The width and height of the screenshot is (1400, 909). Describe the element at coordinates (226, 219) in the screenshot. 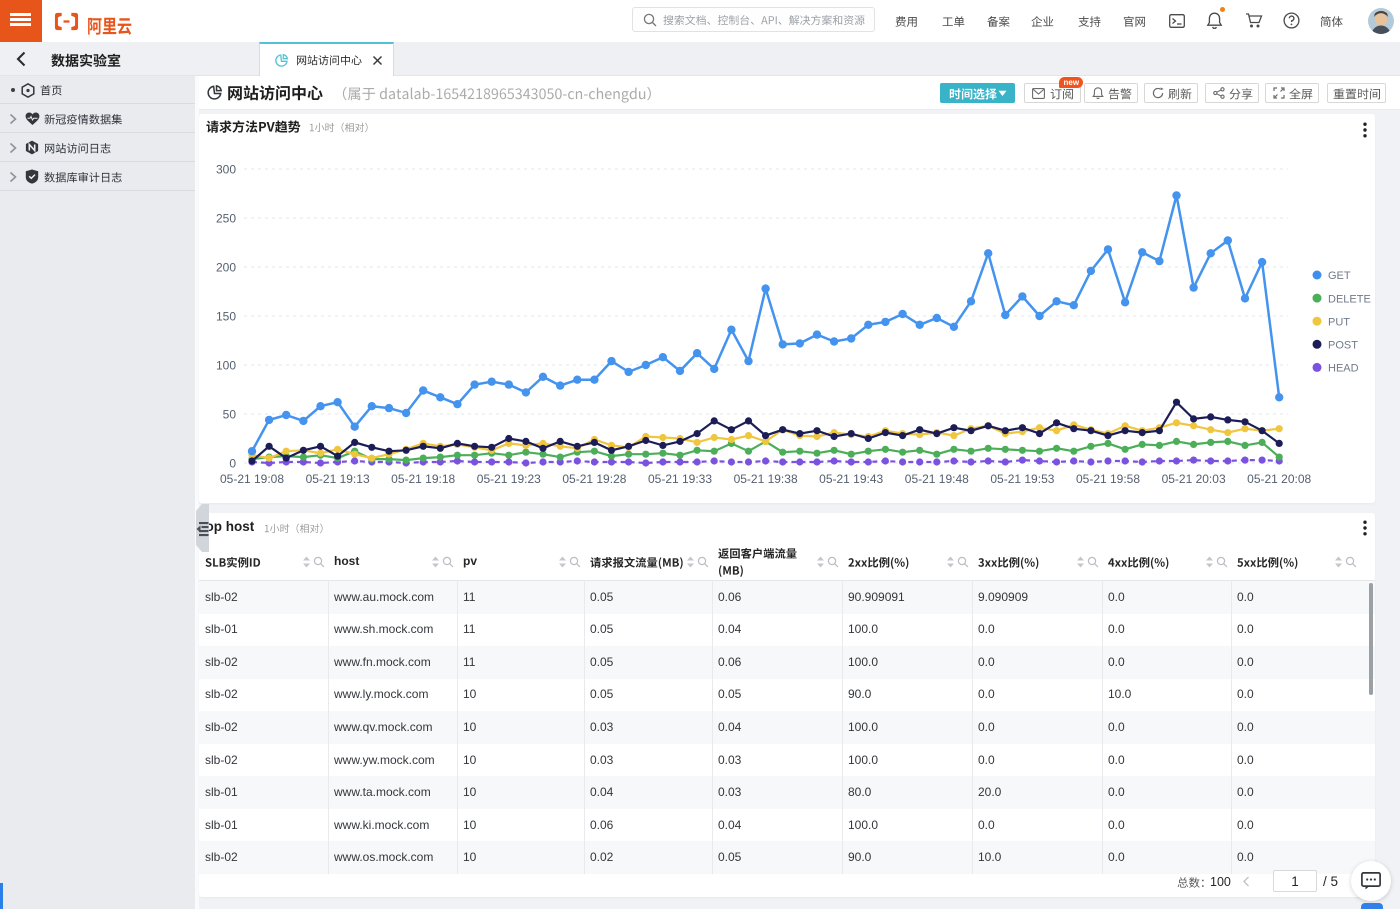

I see `svg-text: 250` at that location.